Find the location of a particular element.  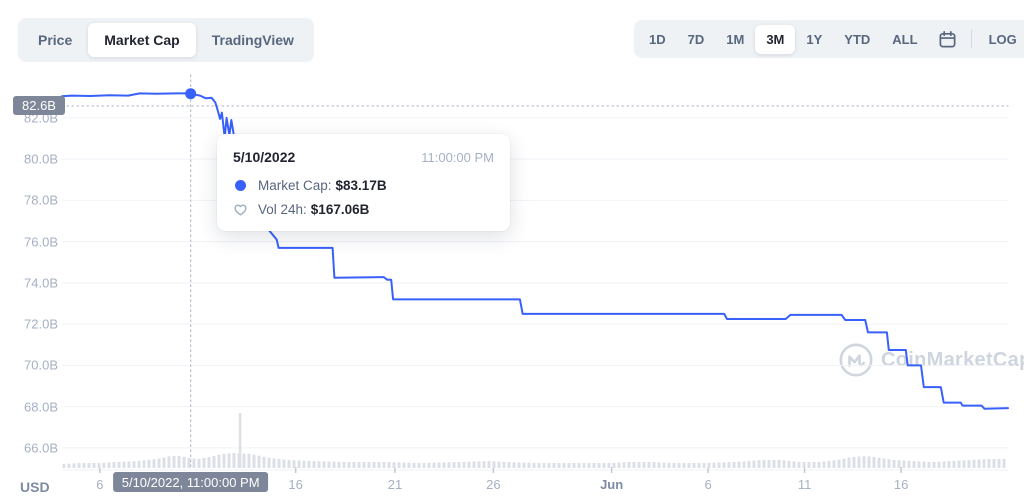

tab-tradingview: TradingView is located at coordinates (253, 40).